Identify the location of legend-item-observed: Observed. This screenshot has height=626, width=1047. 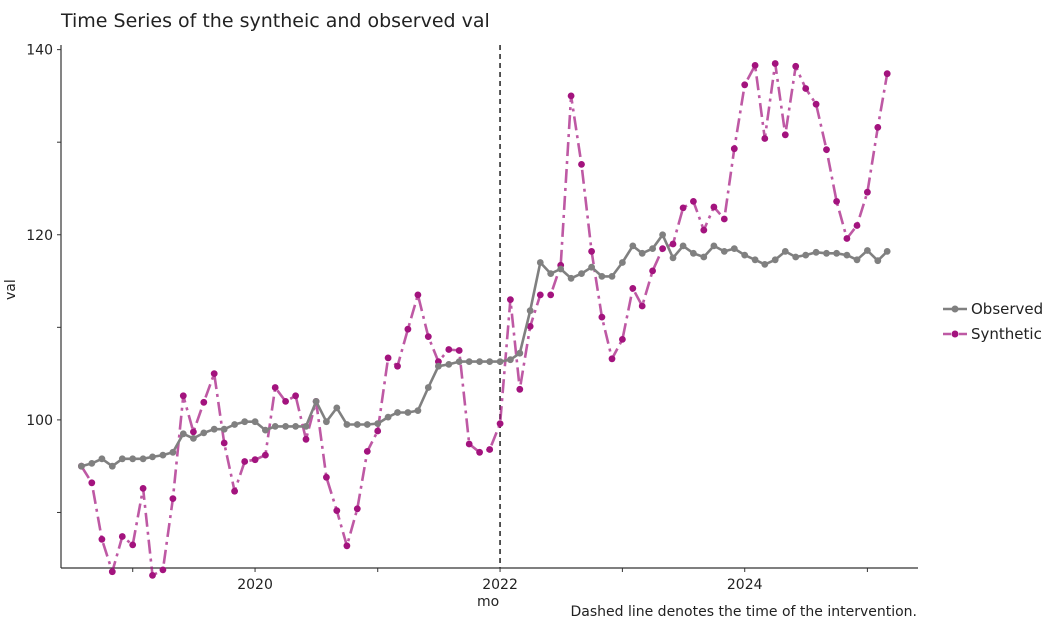
(993, 308).